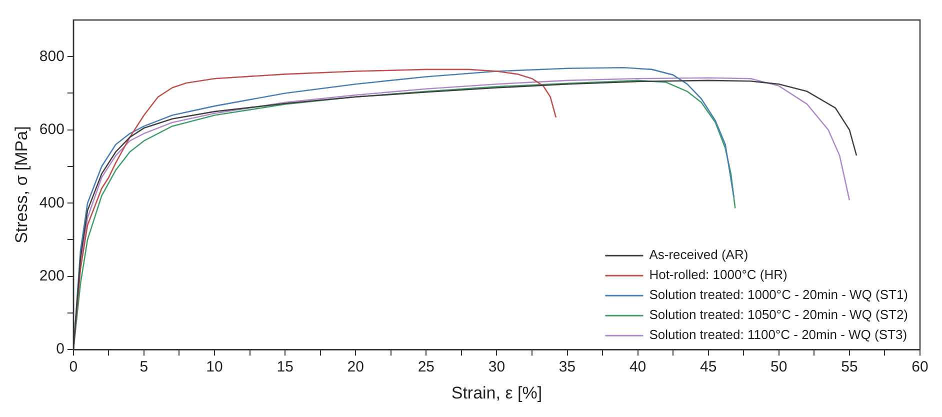  I want to click on y-tick-label: 800, so click(51, 56).